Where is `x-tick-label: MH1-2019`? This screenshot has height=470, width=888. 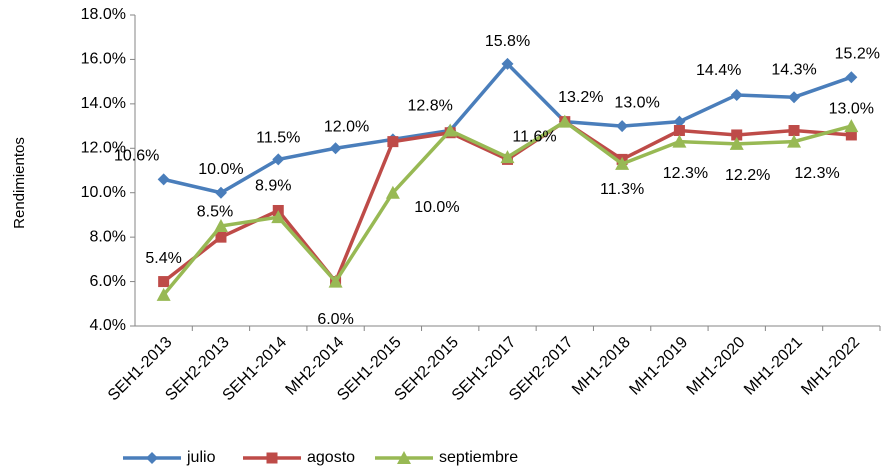
x-tick-label: MH1-2019 is located at coordinates (658, 366).